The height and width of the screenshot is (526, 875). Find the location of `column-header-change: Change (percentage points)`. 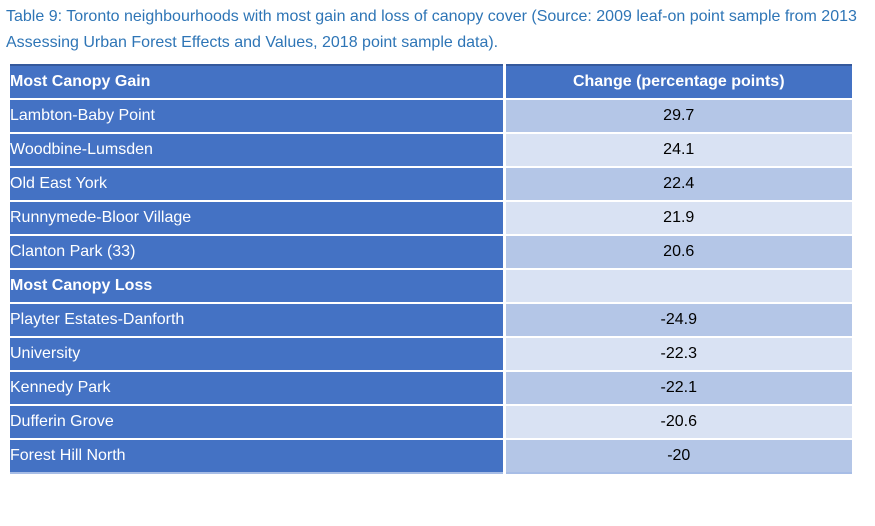

column-header-change: Change (percentage points) is located at coordinates (678, 82).